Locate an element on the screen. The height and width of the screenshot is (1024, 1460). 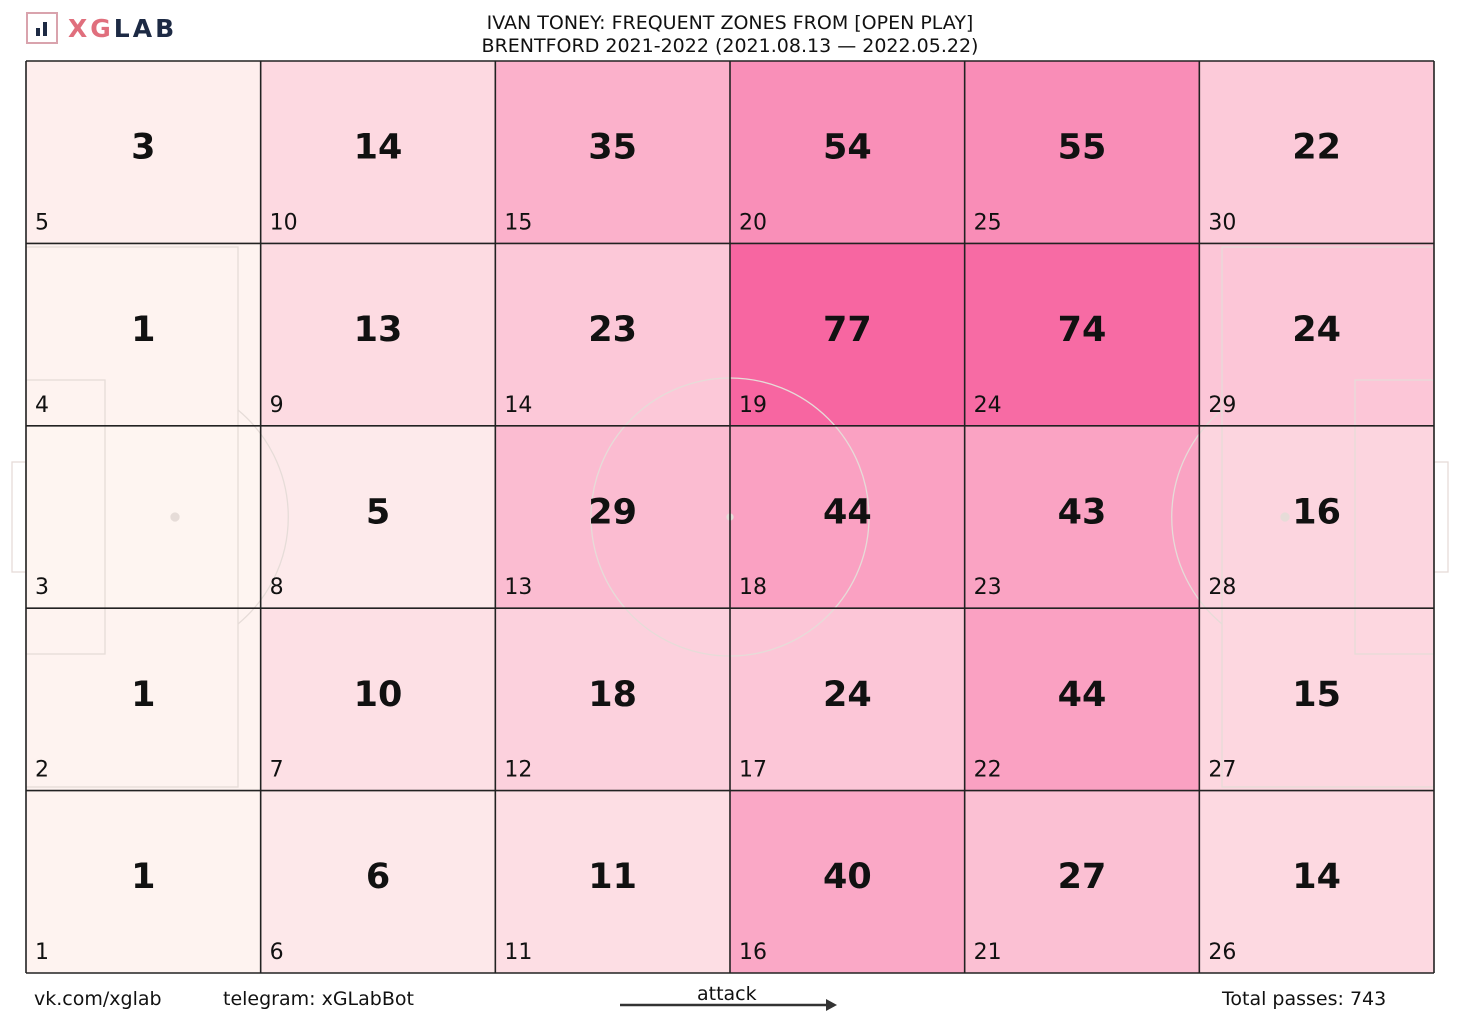
cell-value-label: 11 is located at coordinates (612, 877).